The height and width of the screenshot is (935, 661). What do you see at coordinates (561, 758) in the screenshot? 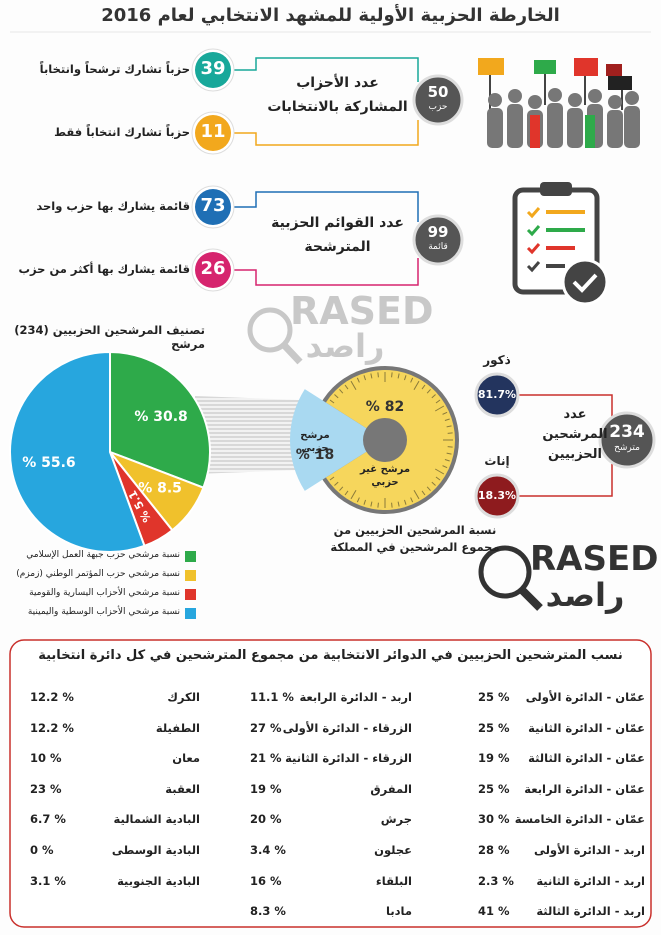
I see `district-row: عمّان - الدائرة الثالثة 19 %` at bounding box center [561, 758].